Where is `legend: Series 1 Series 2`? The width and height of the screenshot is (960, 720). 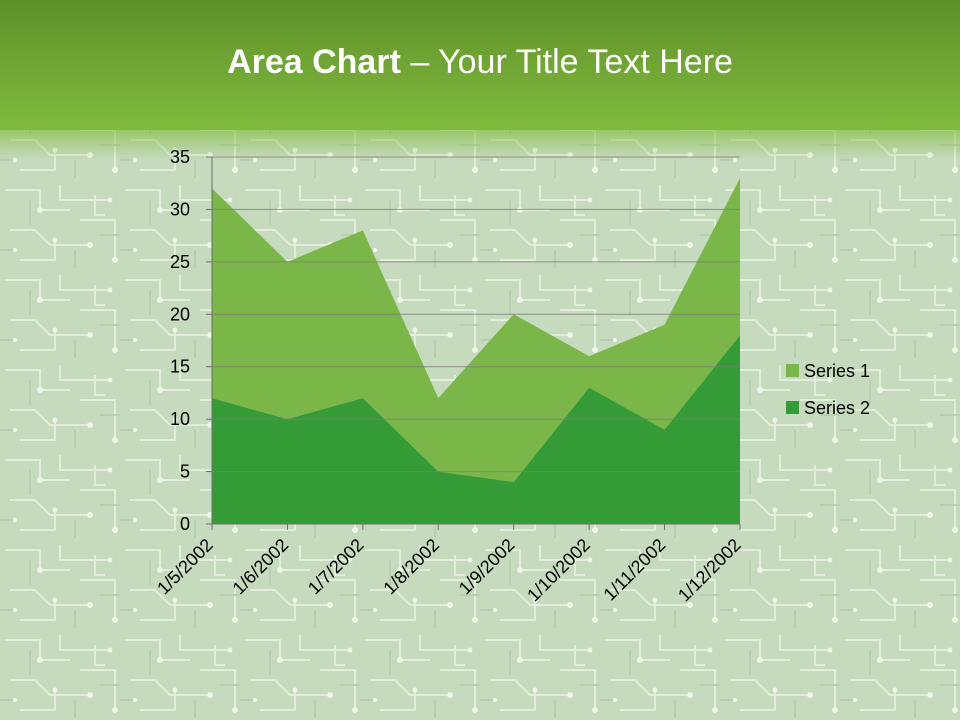 legend: Series 1 Series 2 is located at coordinates (828, 389).